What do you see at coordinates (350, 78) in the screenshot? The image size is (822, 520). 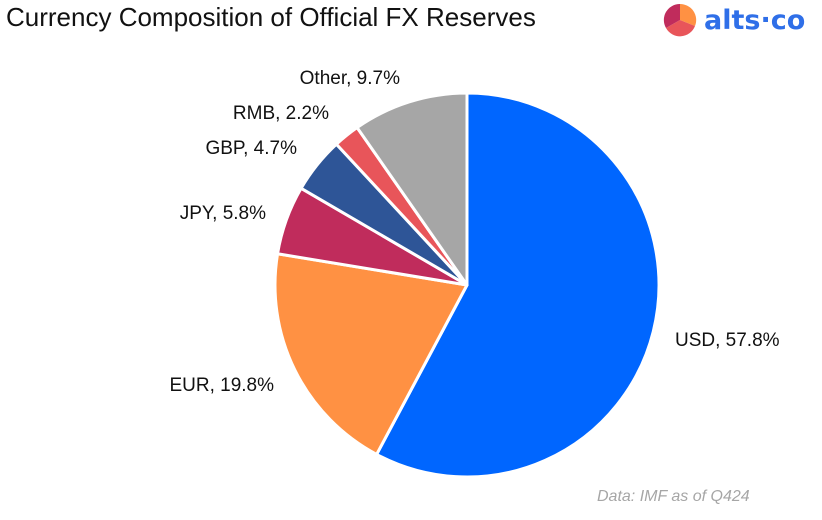 I see `slice-label-other: Other, 9.7%` at bounding box center [350, 78].